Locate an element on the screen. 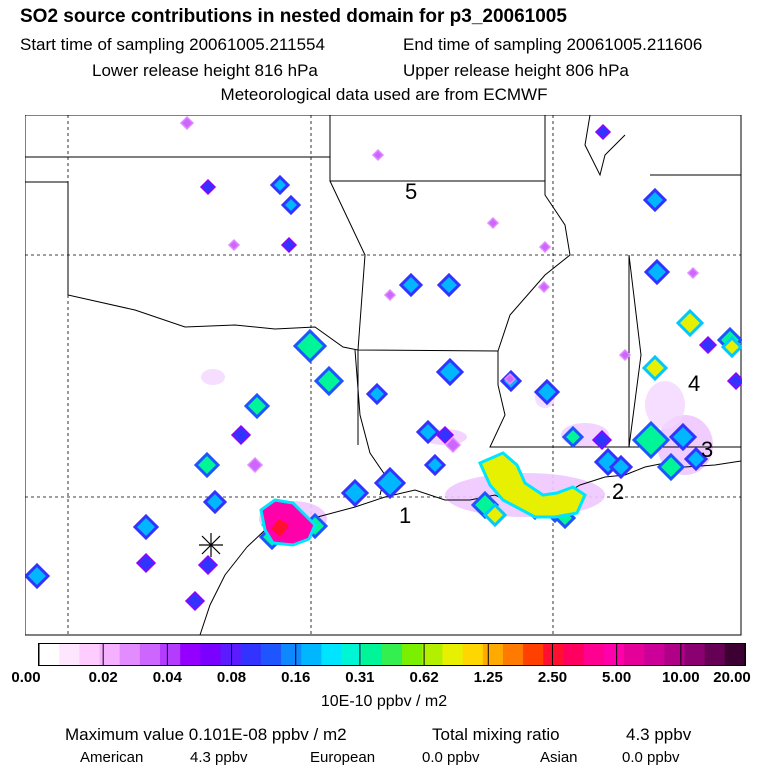 This screenshot has width=768, height=768. max-value: Maximum value 0.101E-08 ppbv / m2 is located at coordinates (206, 734).